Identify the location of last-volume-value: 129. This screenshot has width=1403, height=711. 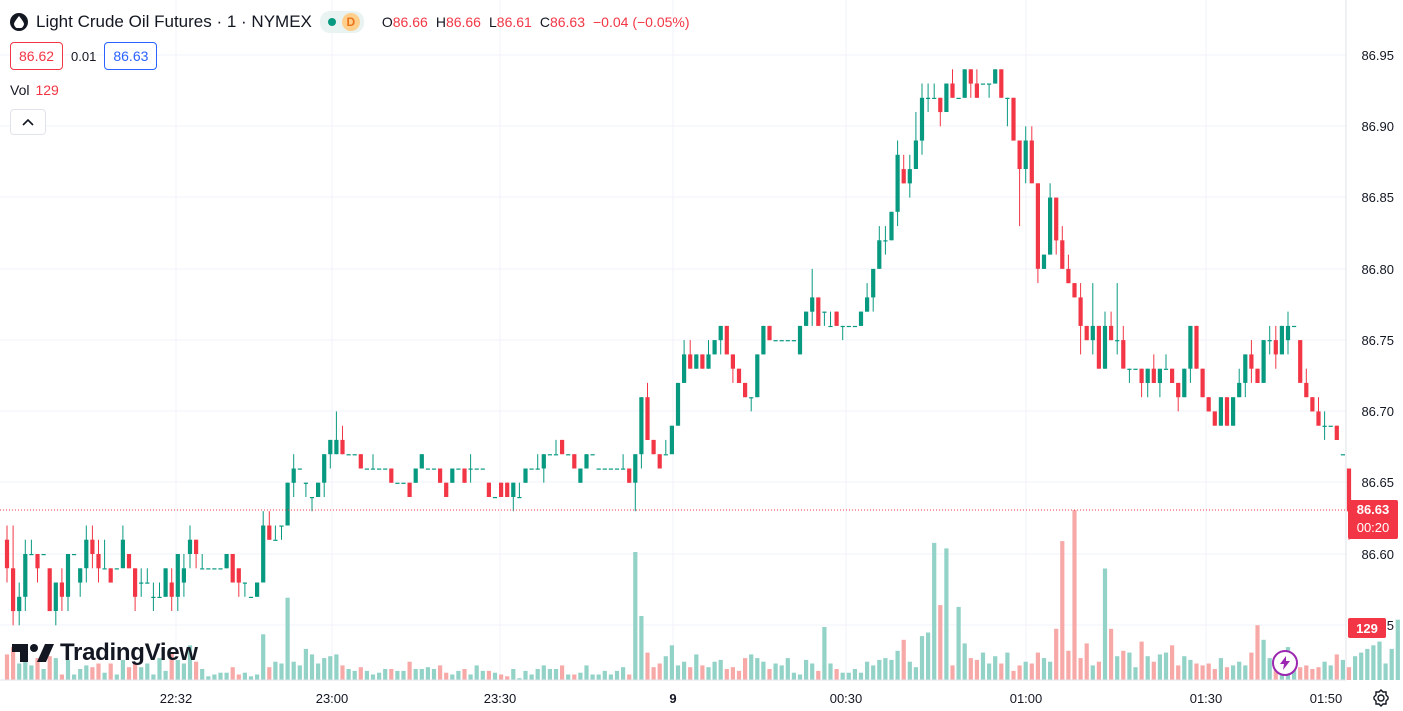
(1367, 628).